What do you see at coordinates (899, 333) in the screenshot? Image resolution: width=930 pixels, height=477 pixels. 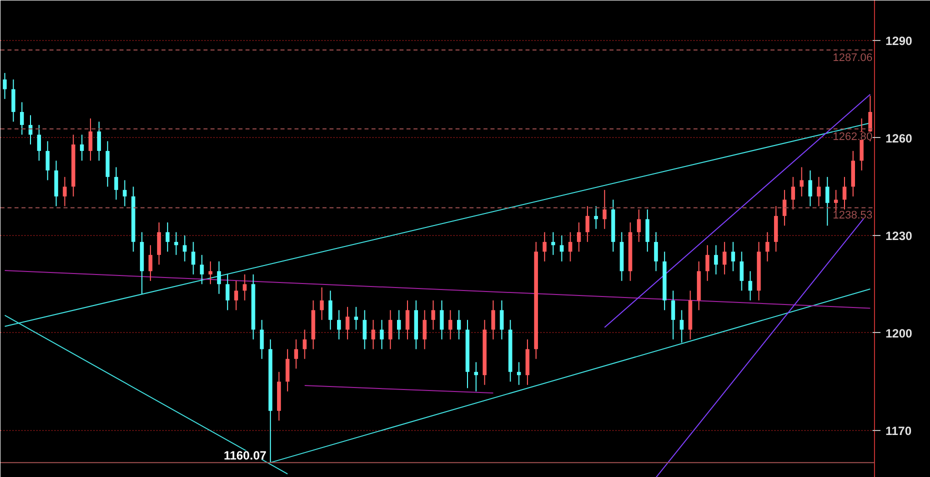 I see `y-tick-label: 1200` at bounding box center [899, 333].